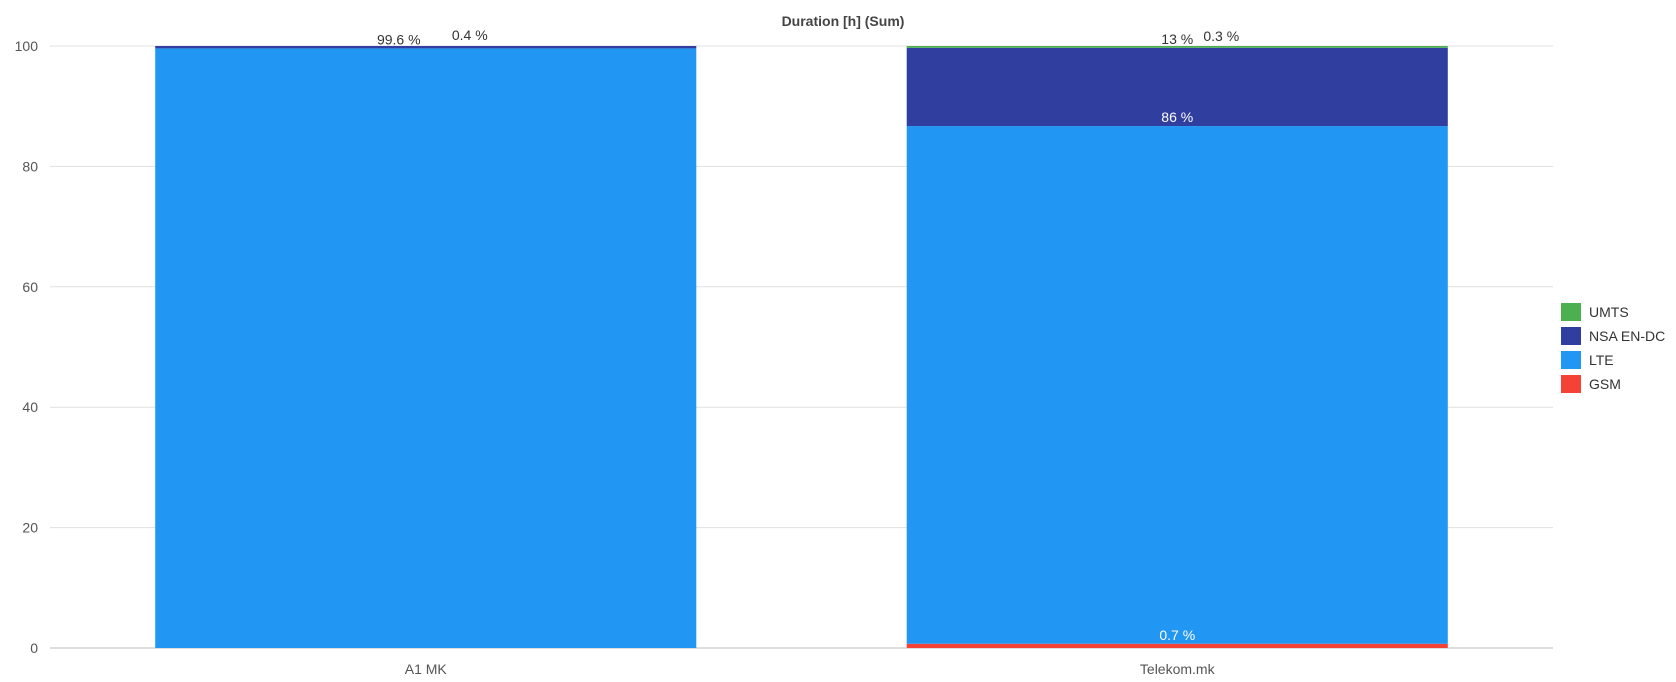  I want to click on y-tick-label: 20, so click(30, 528).